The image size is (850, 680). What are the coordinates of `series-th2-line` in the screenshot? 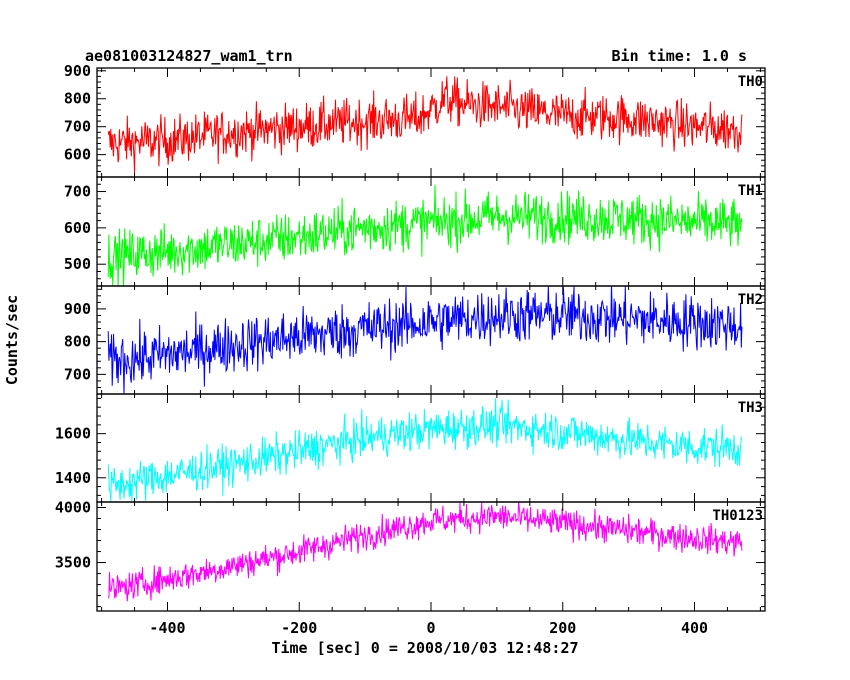 It's located at (425, 340).